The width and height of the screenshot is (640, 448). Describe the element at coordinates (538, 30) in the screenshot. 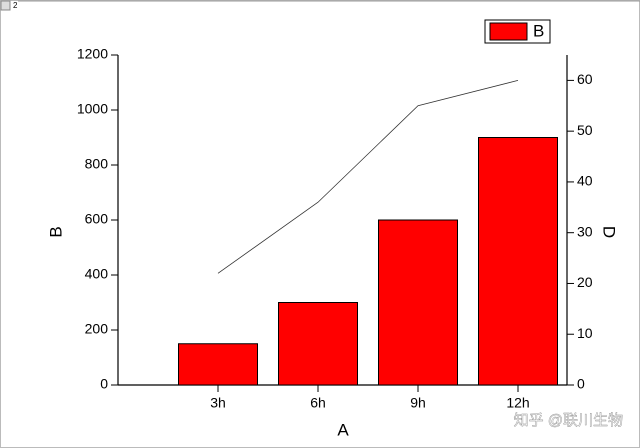

I see `legend-label: B` at that location.